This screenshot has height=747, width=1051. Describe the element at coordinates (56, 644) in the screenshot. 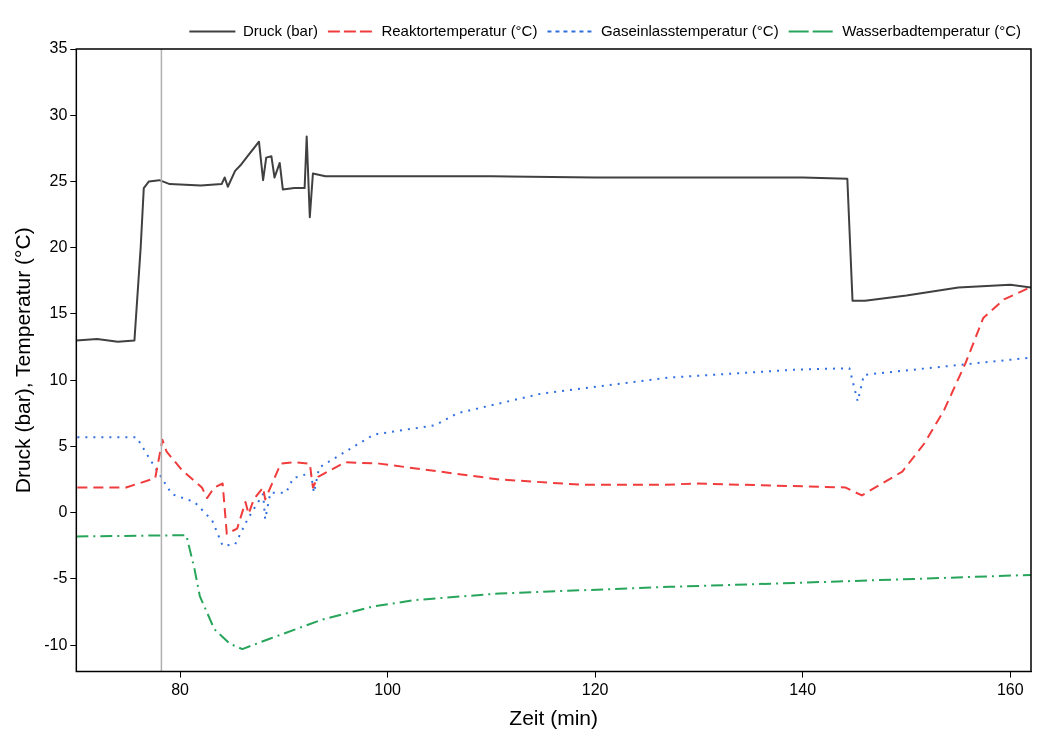

I see `y-tick-label: -10` at that location.